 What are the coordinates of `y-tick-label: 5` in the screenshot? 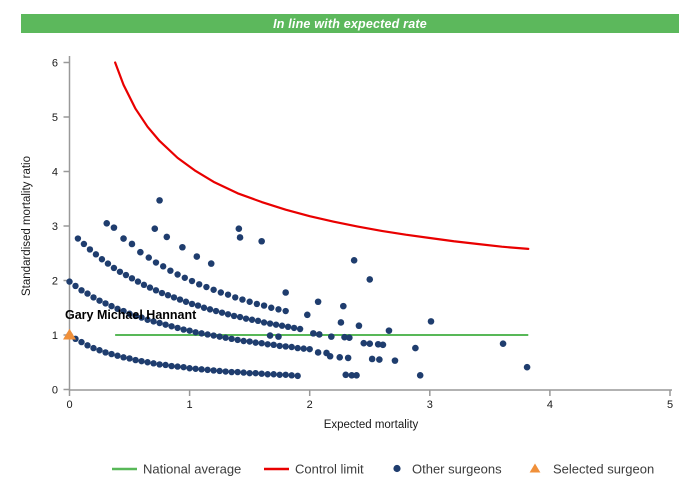 It's located at (55, 118).